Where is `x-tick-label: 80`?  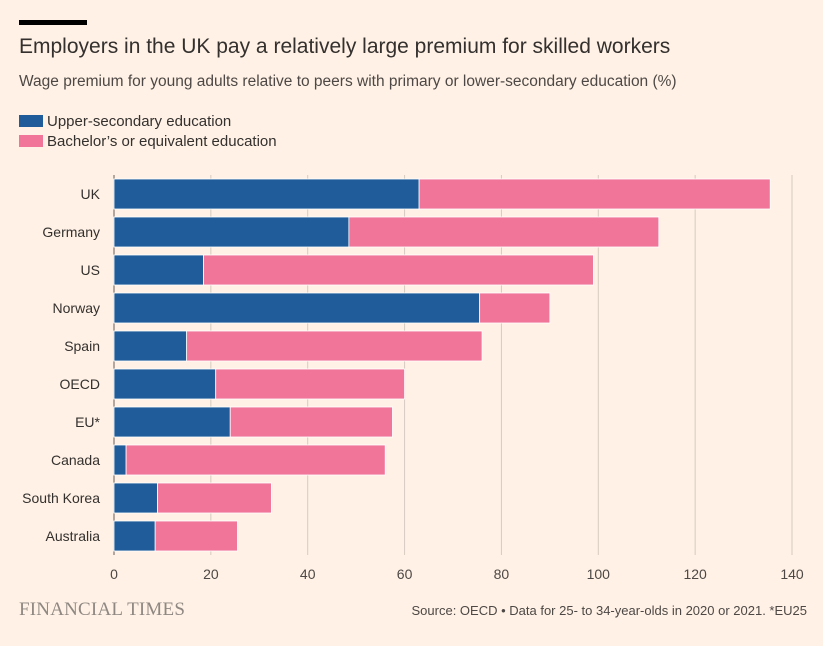
x-tick-label: 80 is located at coordinates (502, 574).